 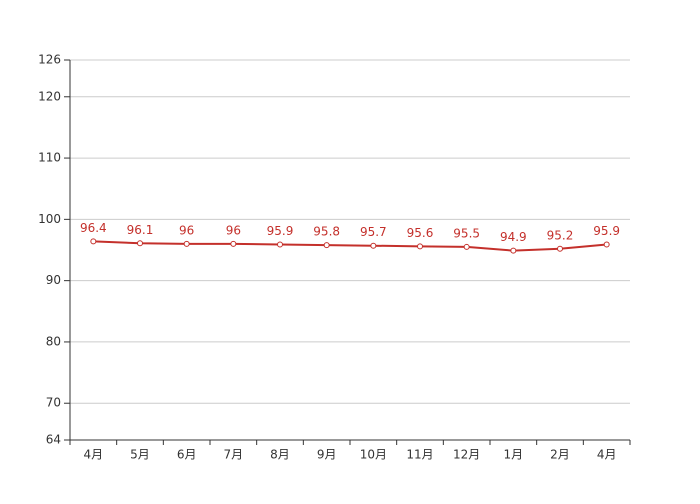 What do you see at coordinates (466, 455) in the screenshot?
I see `x-tick-label: 12月` at bounding box center [466, 455].